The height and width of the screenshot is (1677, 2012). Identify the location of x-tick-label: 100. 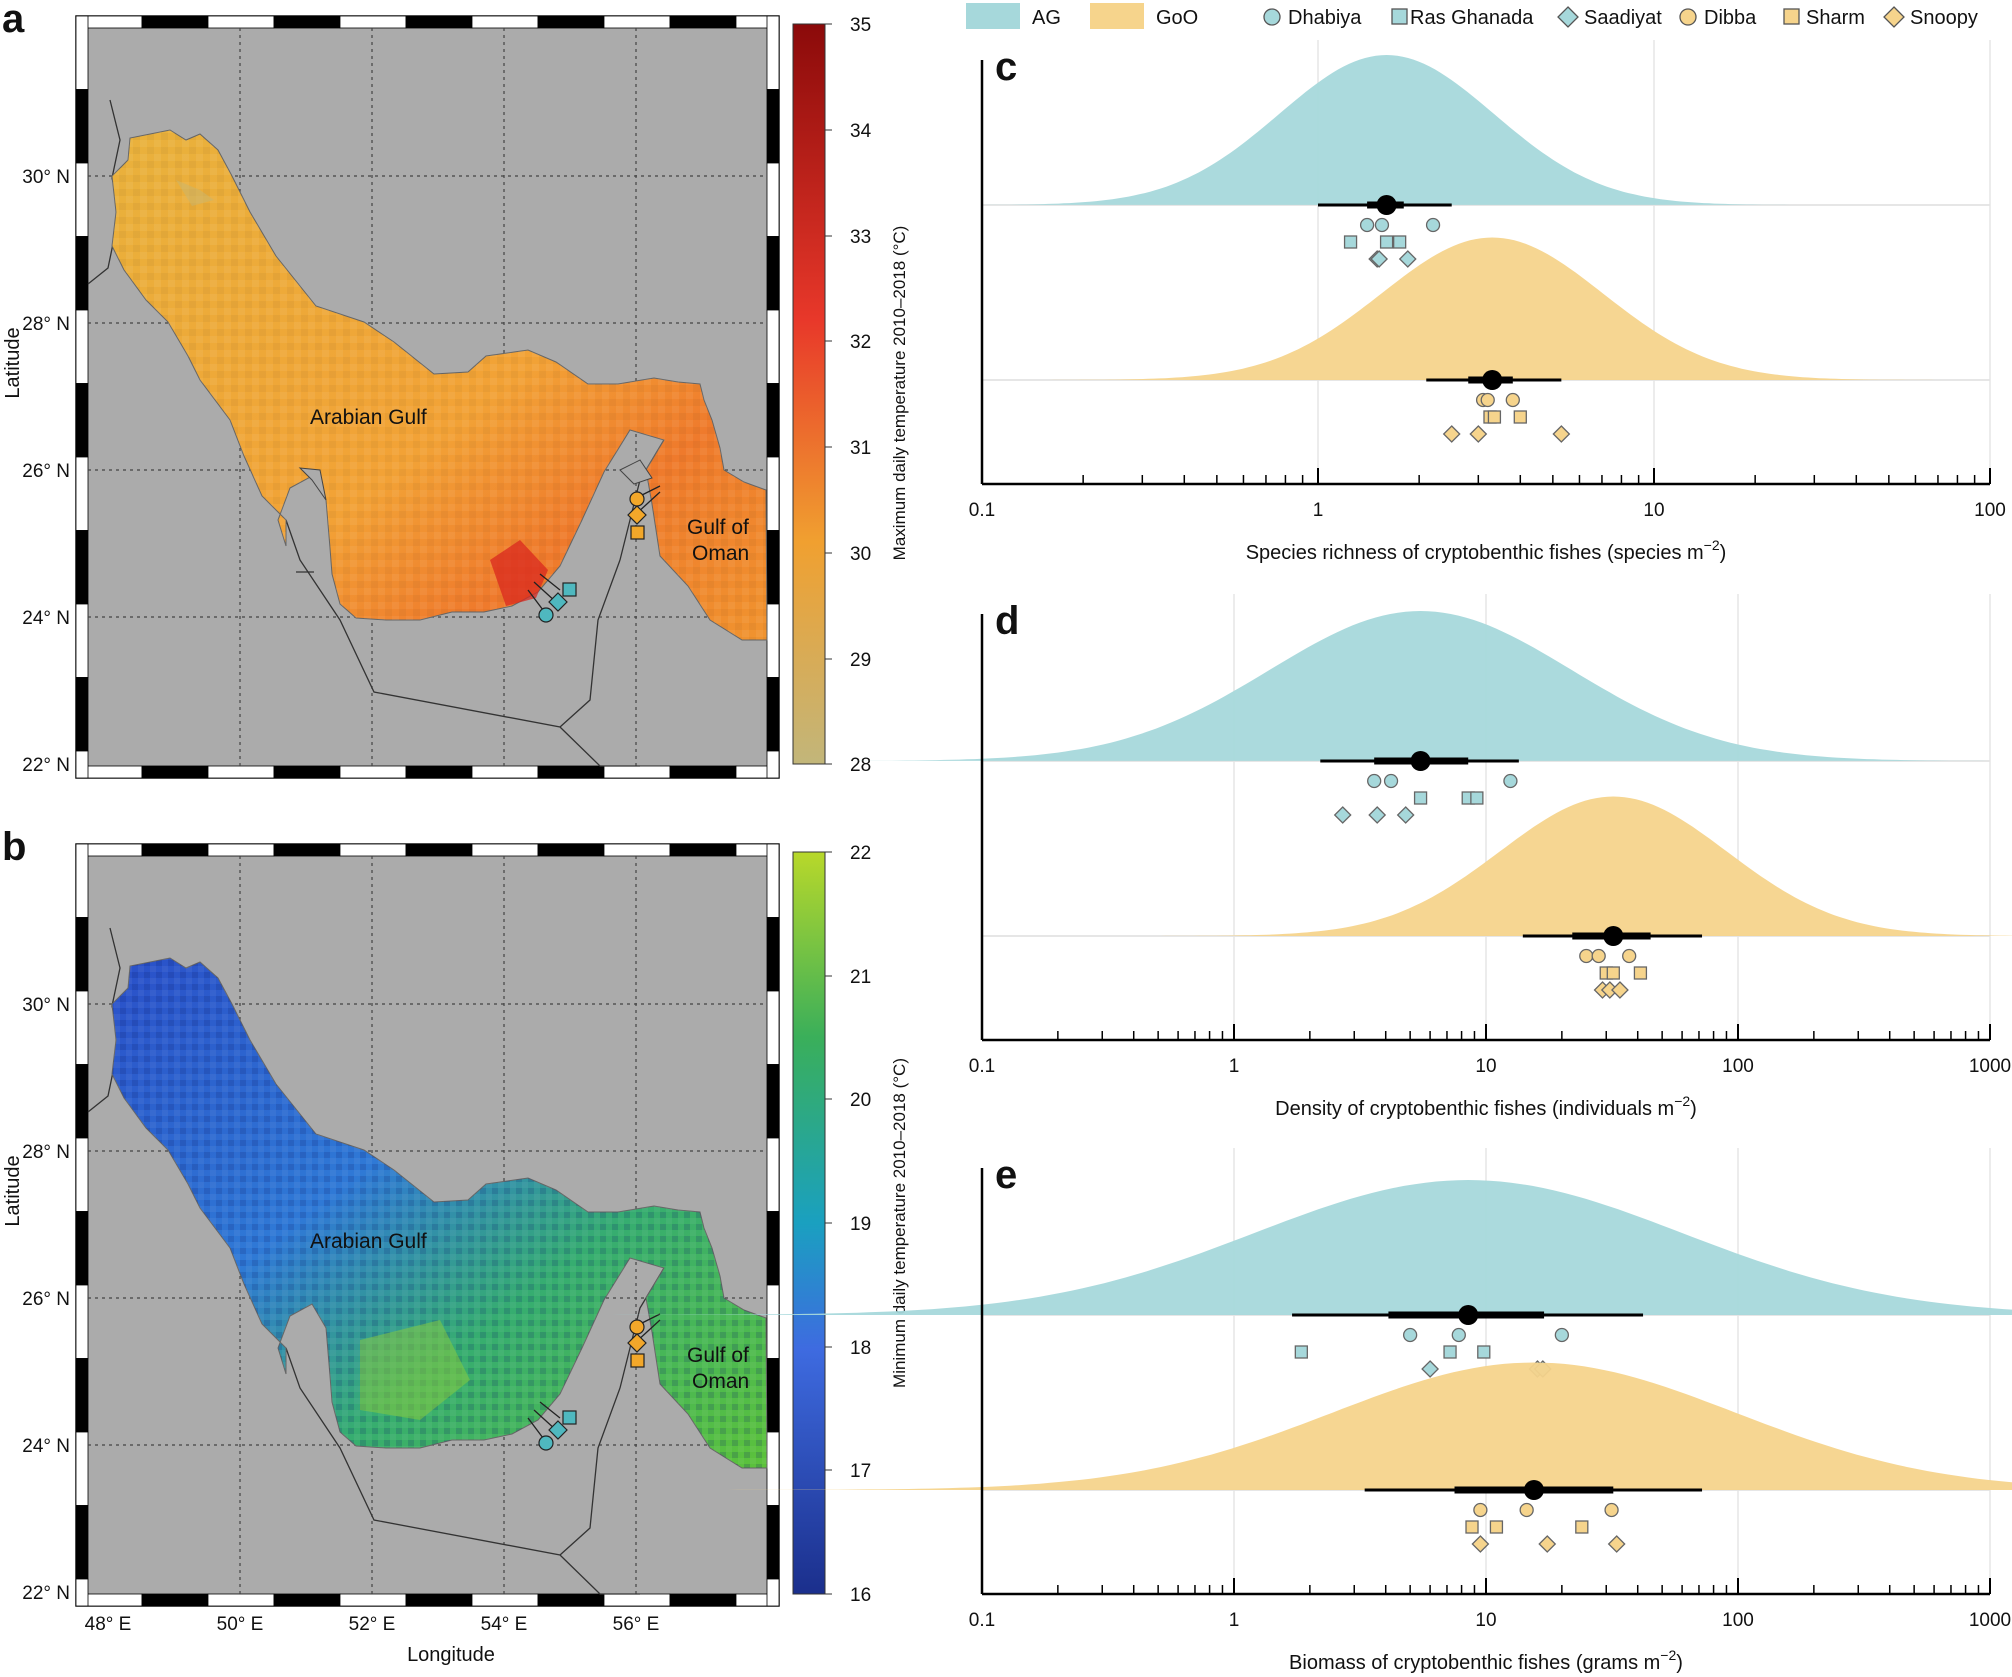
(1990, 510).